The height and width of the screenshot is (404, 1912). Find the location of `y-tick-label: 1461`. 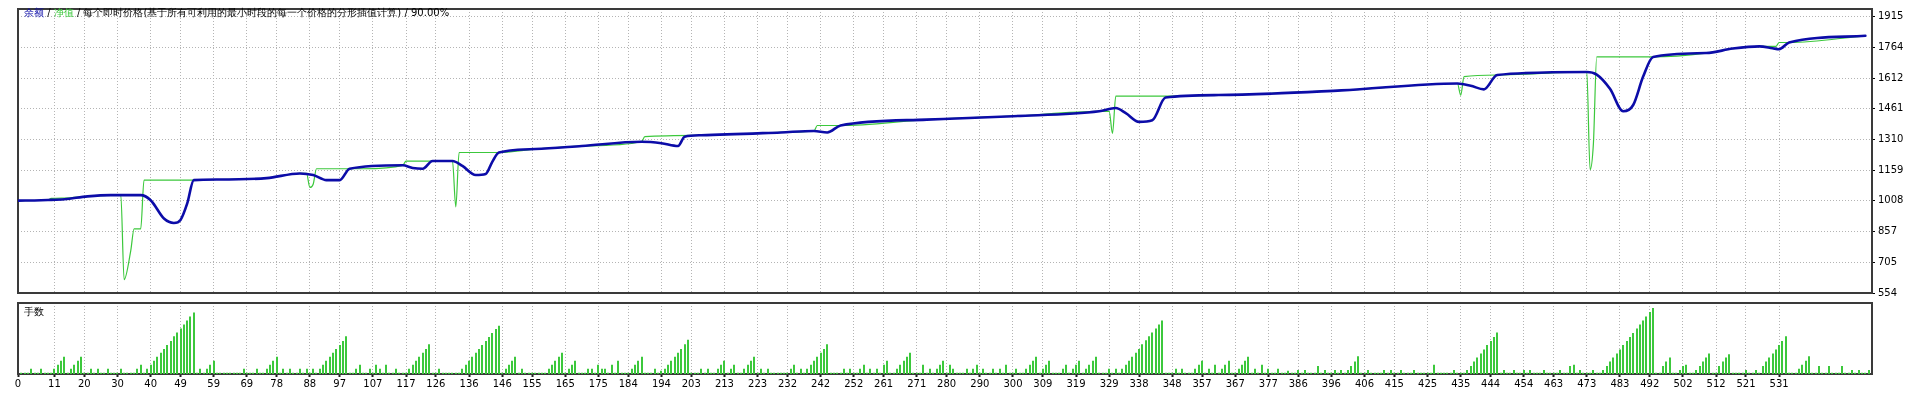

y-tick-label: 1461 is located at coordinates (1891, 108).